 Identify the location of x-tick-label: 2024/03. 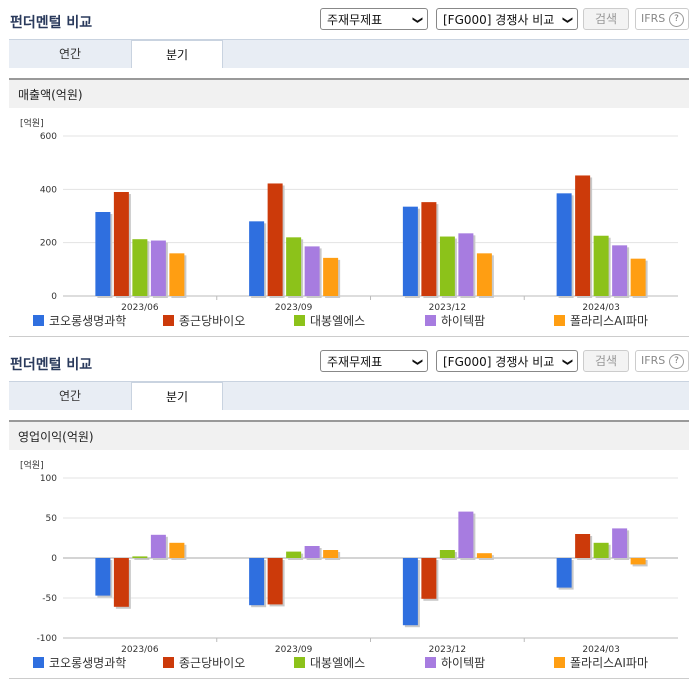
(600, 307).